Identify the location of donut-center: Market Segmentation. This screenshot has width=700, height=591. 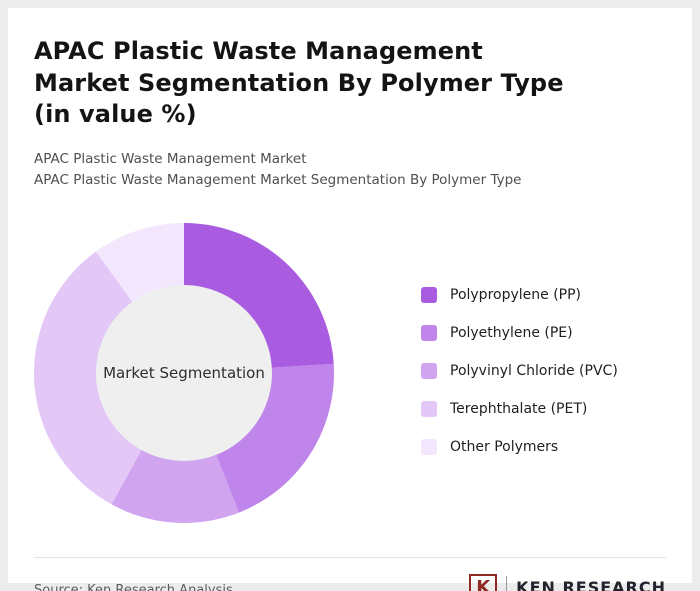
(184, 372).